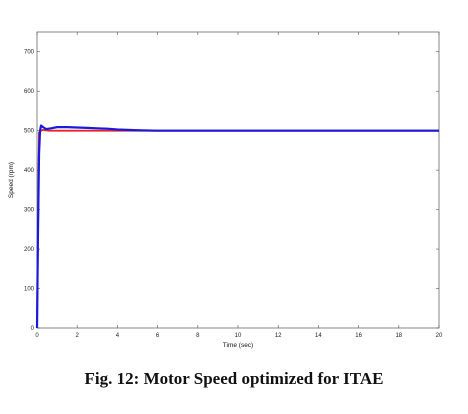 The height and width of the screenshot is (414, 468). What do you see at coordinates (33, 329) in the screenshot?
I see `y-tick-label: 0` at bounding box center [33, 329].